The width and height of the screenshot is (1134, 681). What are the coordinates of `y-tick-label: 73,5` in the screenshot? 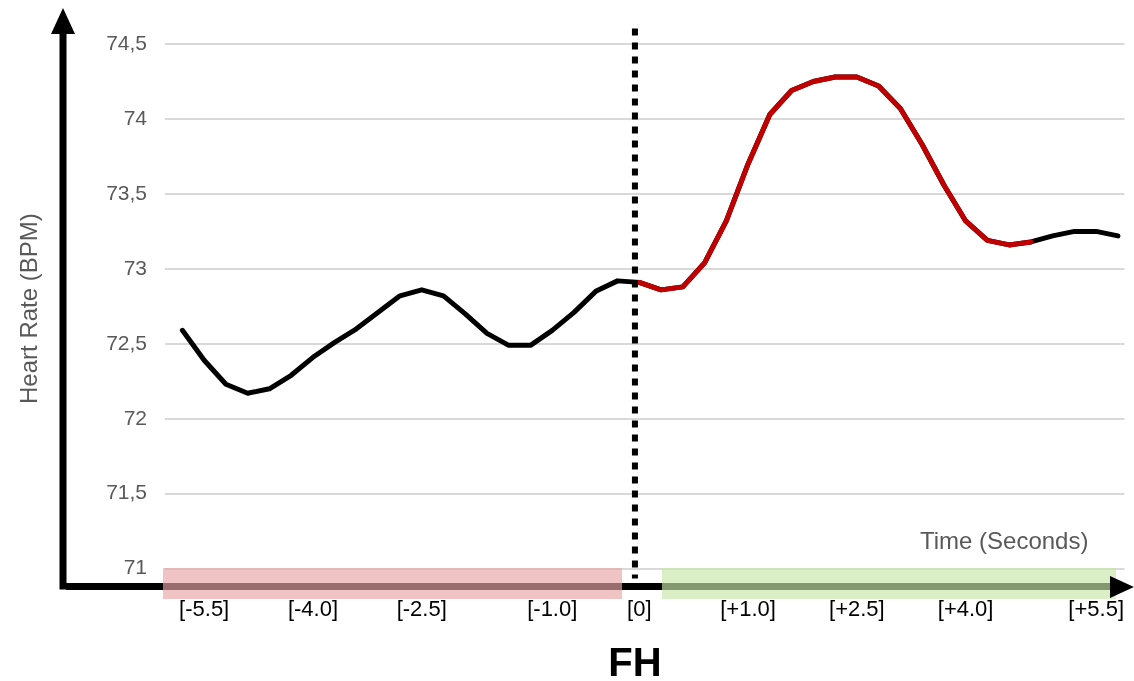 It's located at (126, 192).